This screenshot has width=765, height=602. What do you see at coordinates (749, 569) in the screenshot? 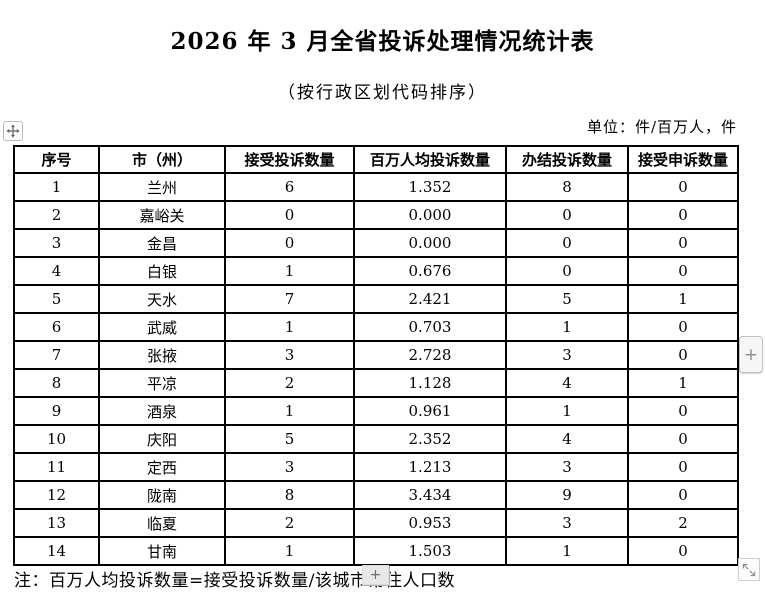
I see `table-resize-handle` at bounding box center [749, 569].